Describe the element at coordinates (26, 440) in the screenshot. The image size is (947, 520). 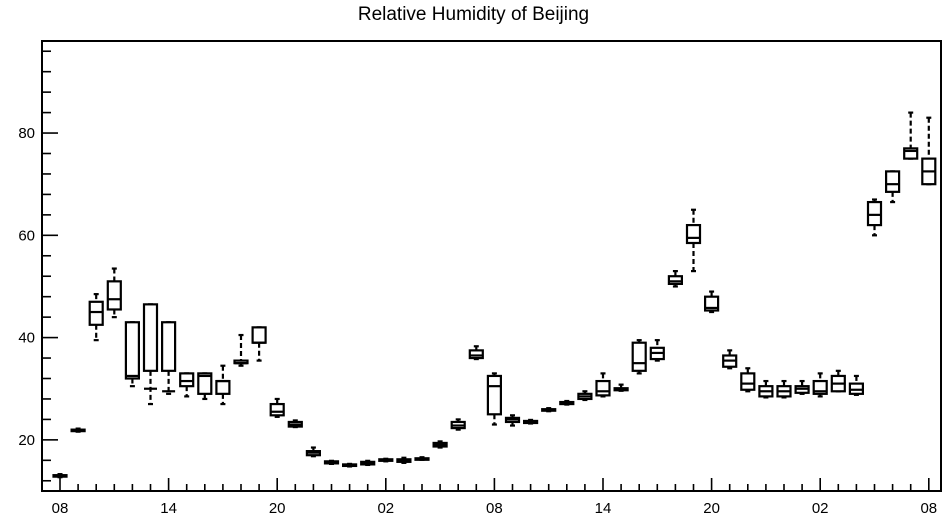
I see `y-tick-label: 20` at that location.